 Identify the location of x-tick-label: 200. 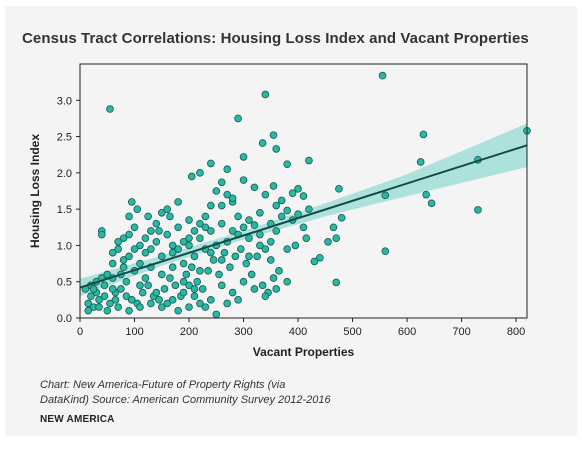
(189, 332).